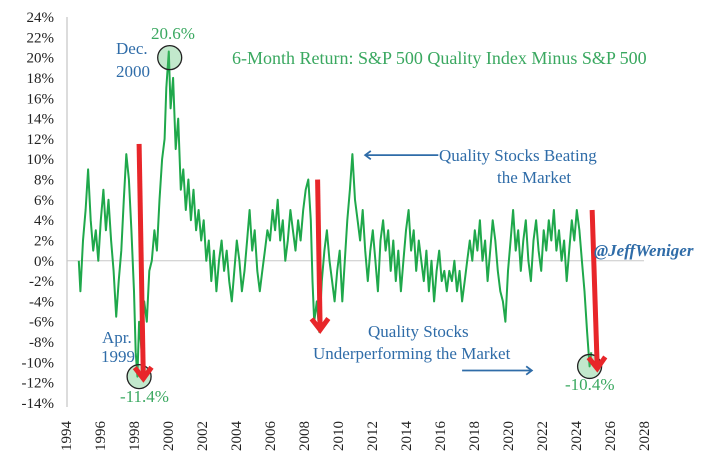 This screenshot has width=708, height=461. Describe the element at coordinates (41, 160) in the screenshot. I see `y-tick-label: 10%` at that location.